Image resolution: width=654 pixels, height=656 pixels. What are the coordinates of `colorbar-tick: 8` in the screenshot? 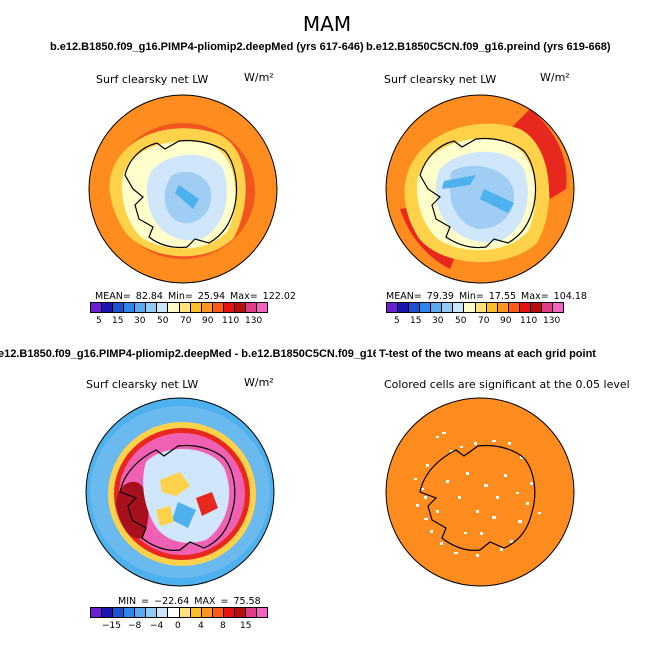 It's located at (223, 626).